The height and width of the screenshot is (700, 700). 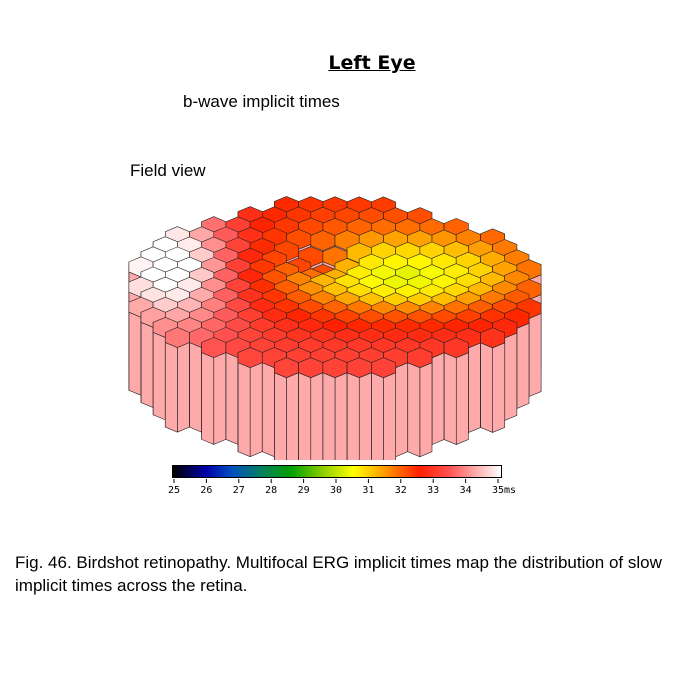 I want to click on scale-tick-label: 32, so click(x=400, y=490).